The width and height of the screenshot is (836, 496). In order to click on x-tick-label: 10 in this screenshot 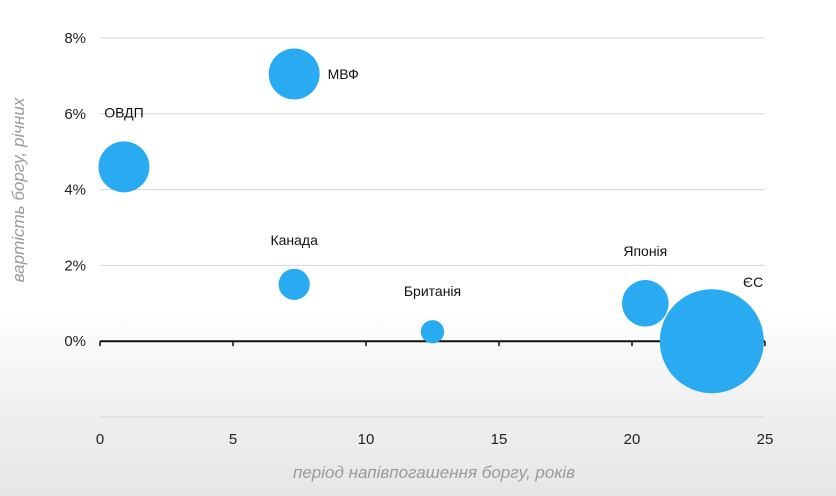, I will do `click(366, 439)`.